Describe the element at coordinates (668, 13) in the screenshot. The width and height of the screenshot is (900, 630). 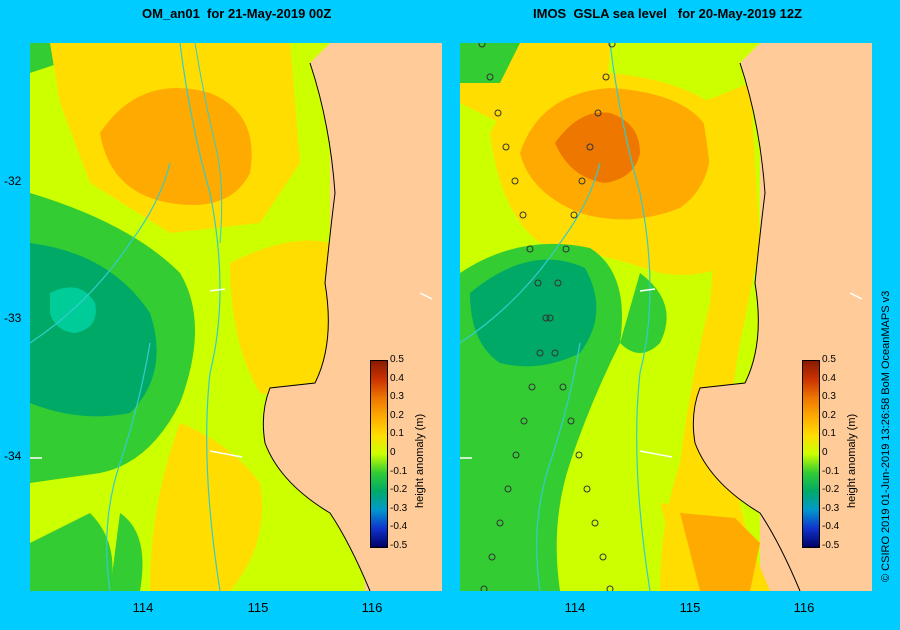
I see `right-map-title: IMOS GSLA sea level for 20-May-2019 12Z` at that location.